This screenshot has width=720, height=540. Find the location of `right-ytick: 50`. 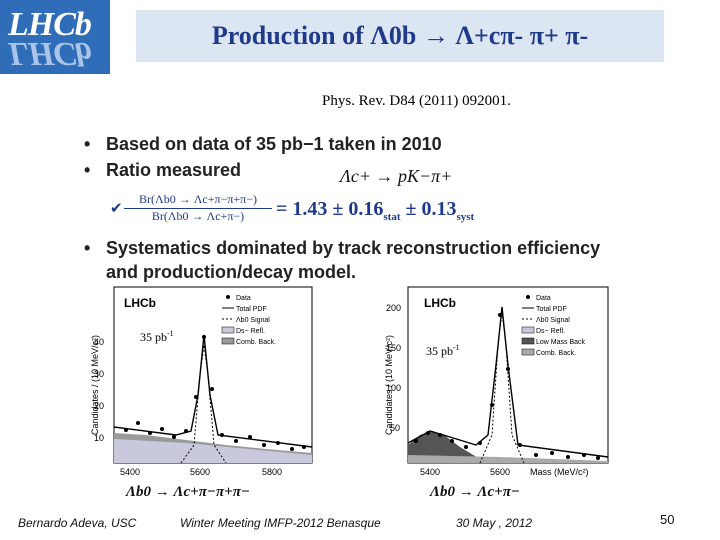

right-ytick: 50 is located at coordinates (395, 428).